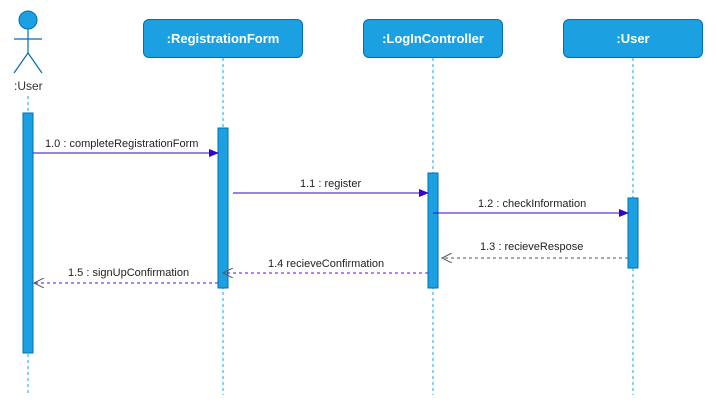 This screenshot has width=717, height=408. Describe the element at coordinates (129, 273) in the screenshot. I see `message-1-5-label: 1.5 : signUpConfirmation` at that location.